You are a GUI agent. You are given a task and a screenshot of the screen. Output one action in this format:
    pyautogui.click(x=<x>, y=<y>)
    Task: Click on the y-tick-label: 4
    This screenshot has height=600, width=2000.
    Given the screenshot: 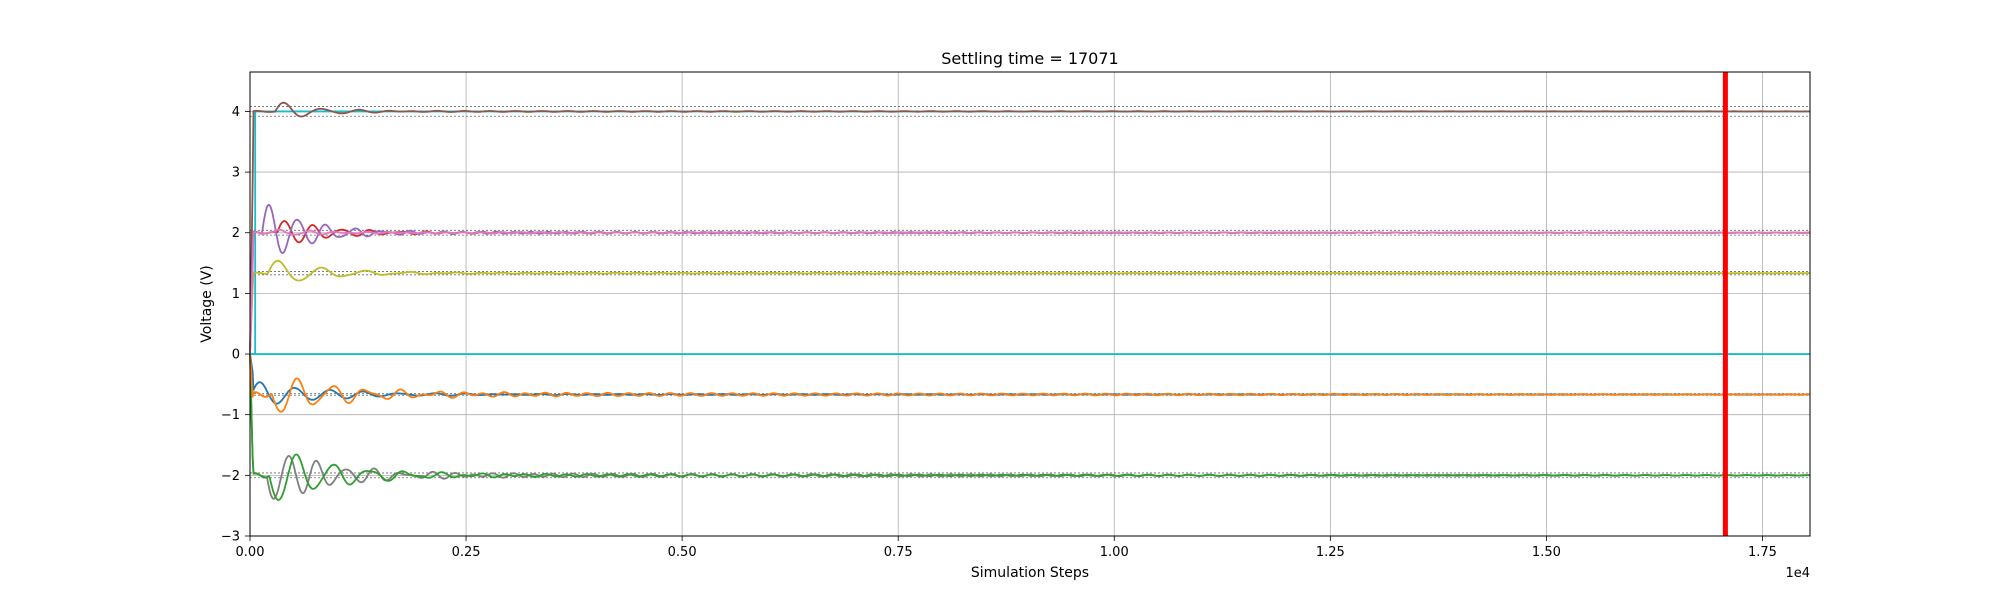 What is the action you would take?
    pyautogui.click(x=236, y=112)
    